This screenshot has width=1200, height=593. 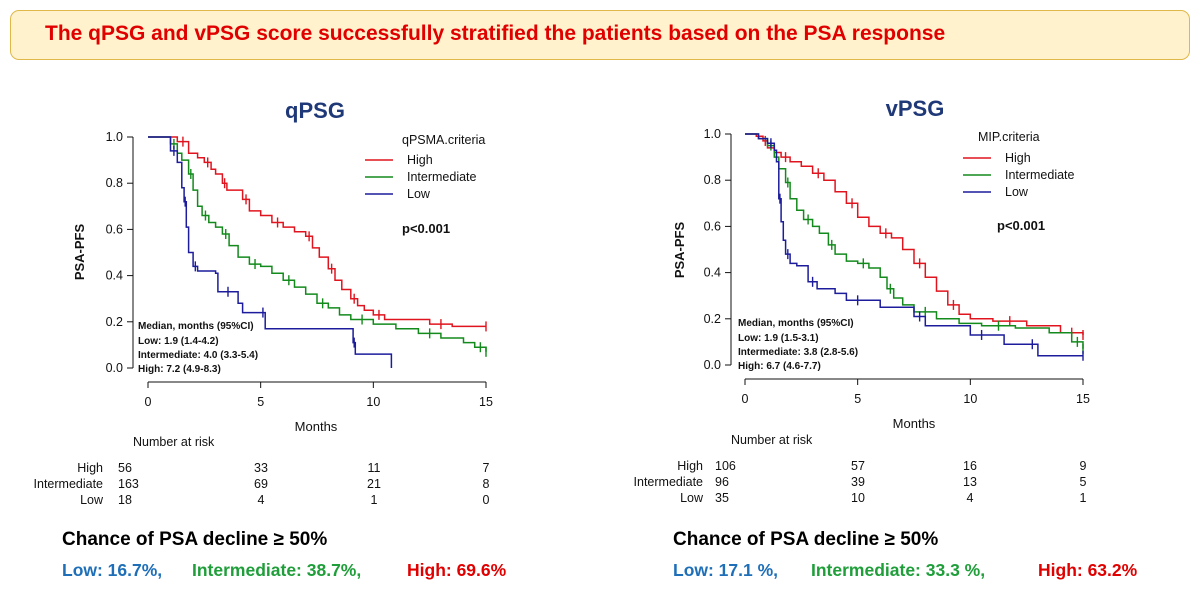 What do you see at coordinates (970, 482) in the screenshot?
I see `risk-value: 13` at bounding box center [970, 482].